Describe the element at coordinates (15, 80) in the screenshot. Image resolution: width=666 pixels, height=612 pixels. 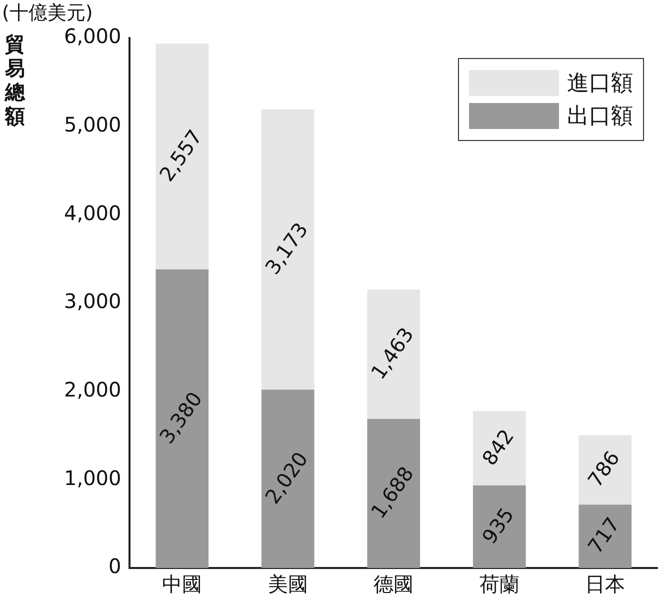
I see `y-axis-title: 貿易總額` at that location.